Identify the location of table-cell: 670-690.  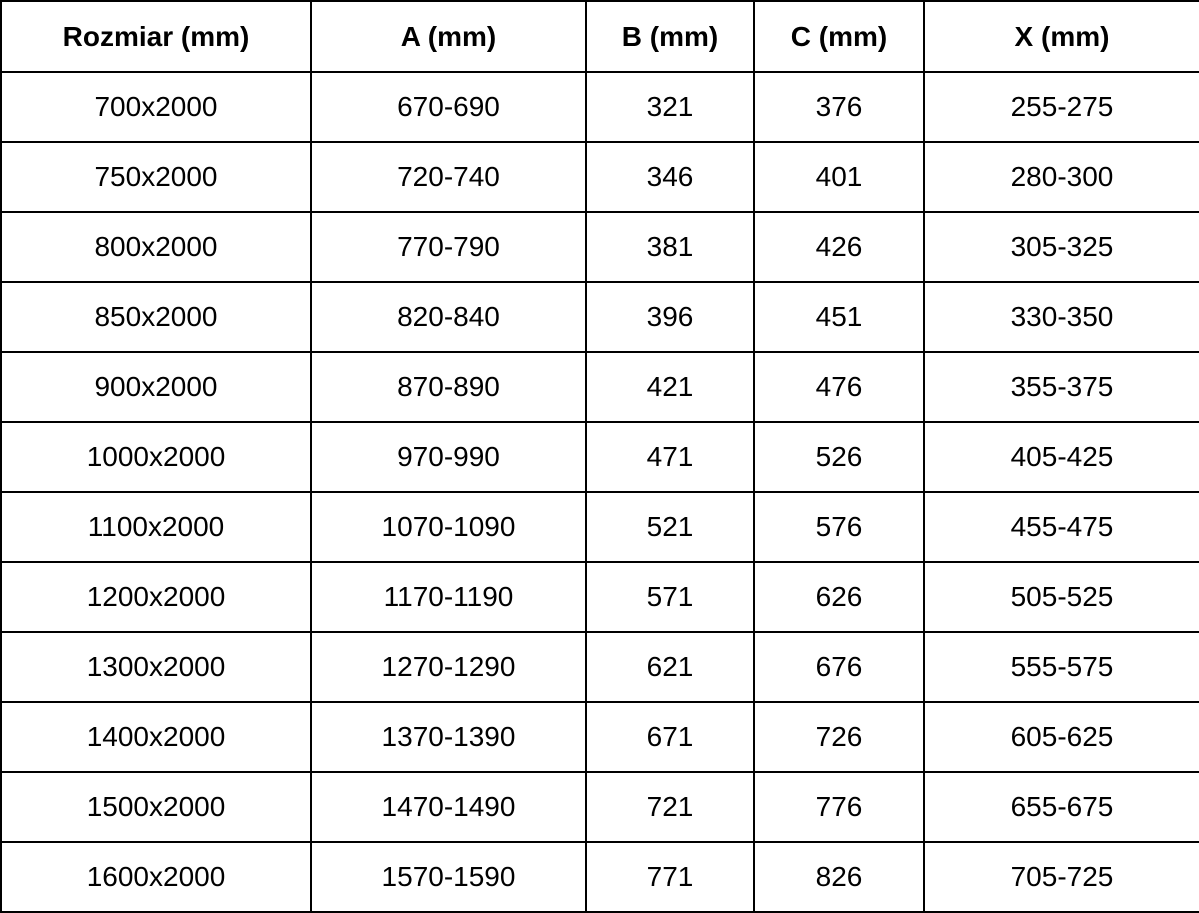
(448, 107).